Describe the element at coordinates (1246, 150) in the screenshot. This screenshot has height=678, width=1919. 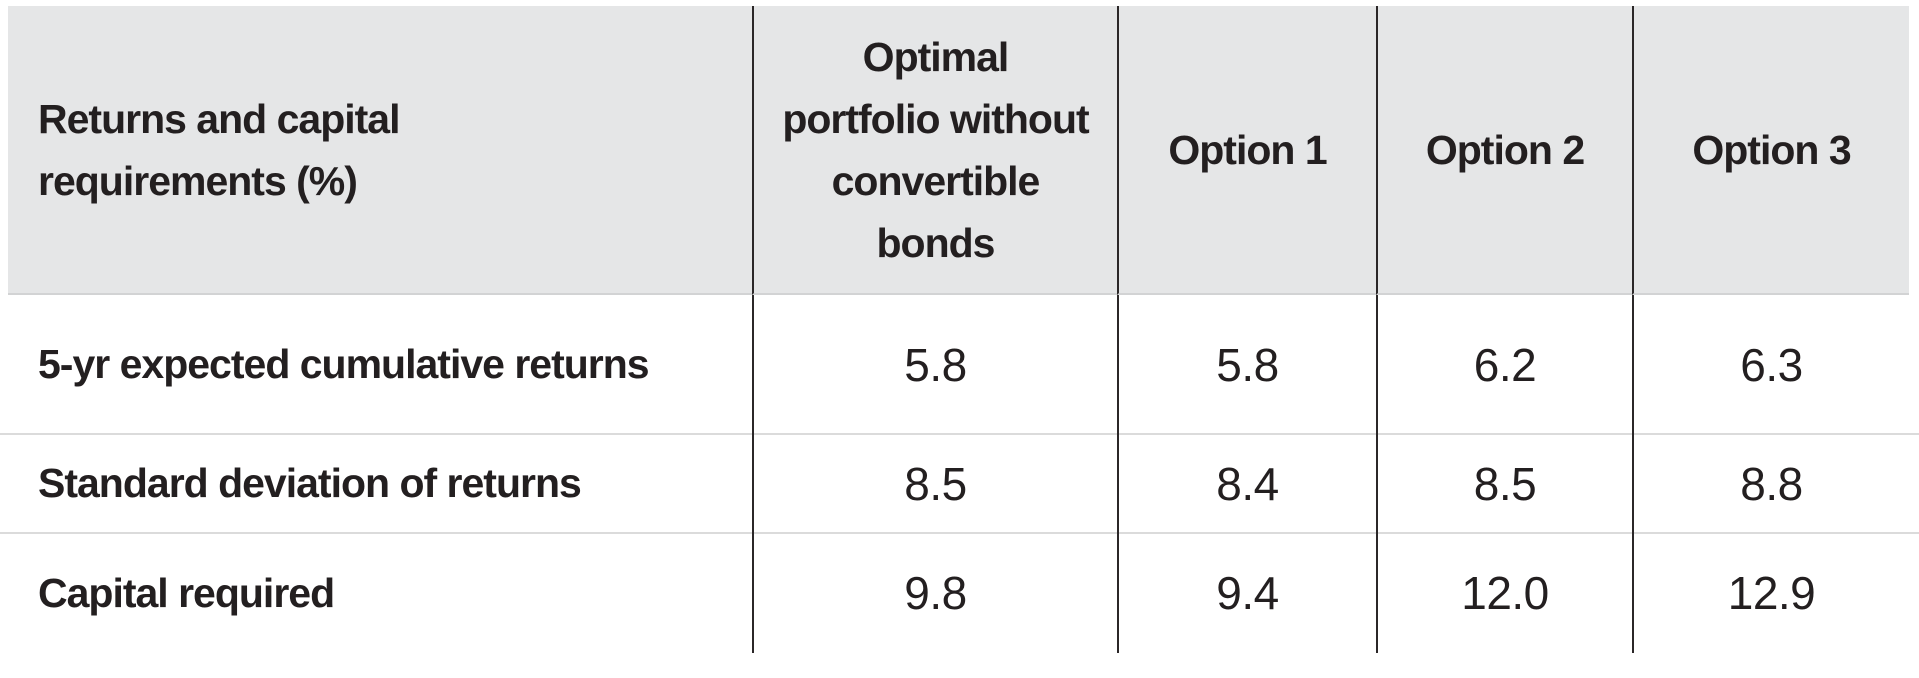
I see `header-cell-option-1: Option 1` at that location.